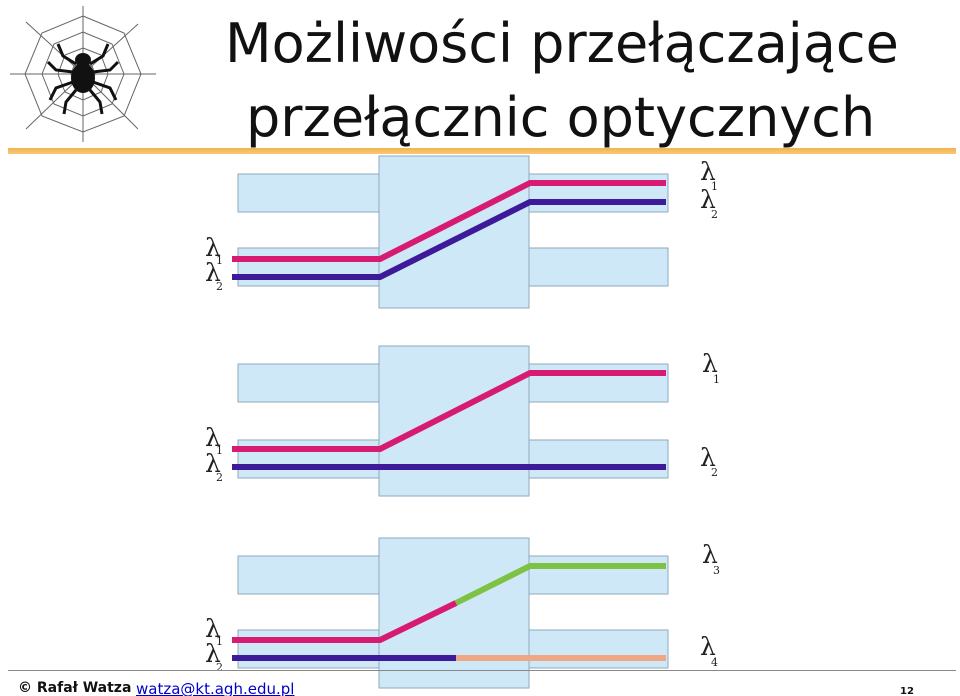  Describe the element at coordinates (482, 151) in the screenshot. I see `title-underline-bar` at that location.